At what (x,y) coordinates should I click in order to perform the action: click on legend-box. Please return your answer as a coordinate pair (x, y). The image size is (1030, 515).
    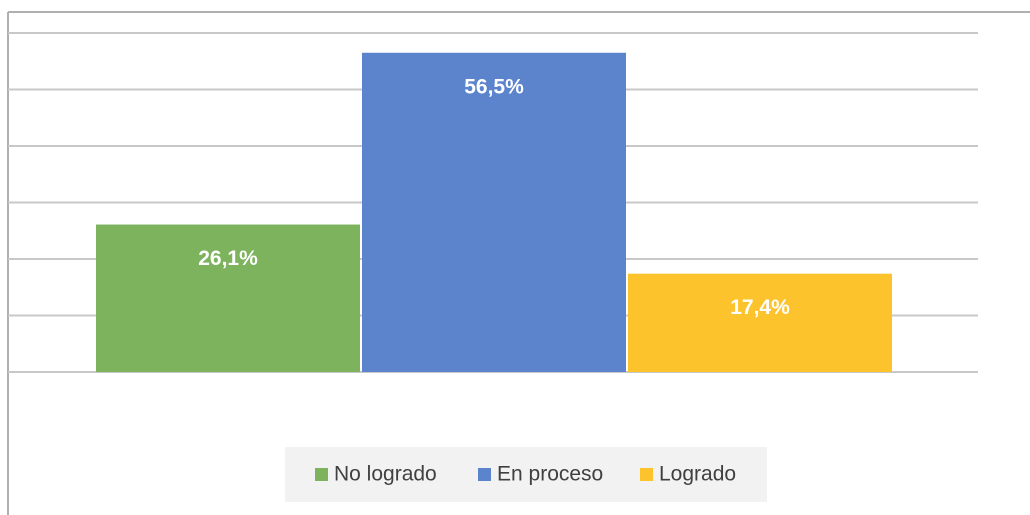
    Looking at the image, I should click on (526, 474).